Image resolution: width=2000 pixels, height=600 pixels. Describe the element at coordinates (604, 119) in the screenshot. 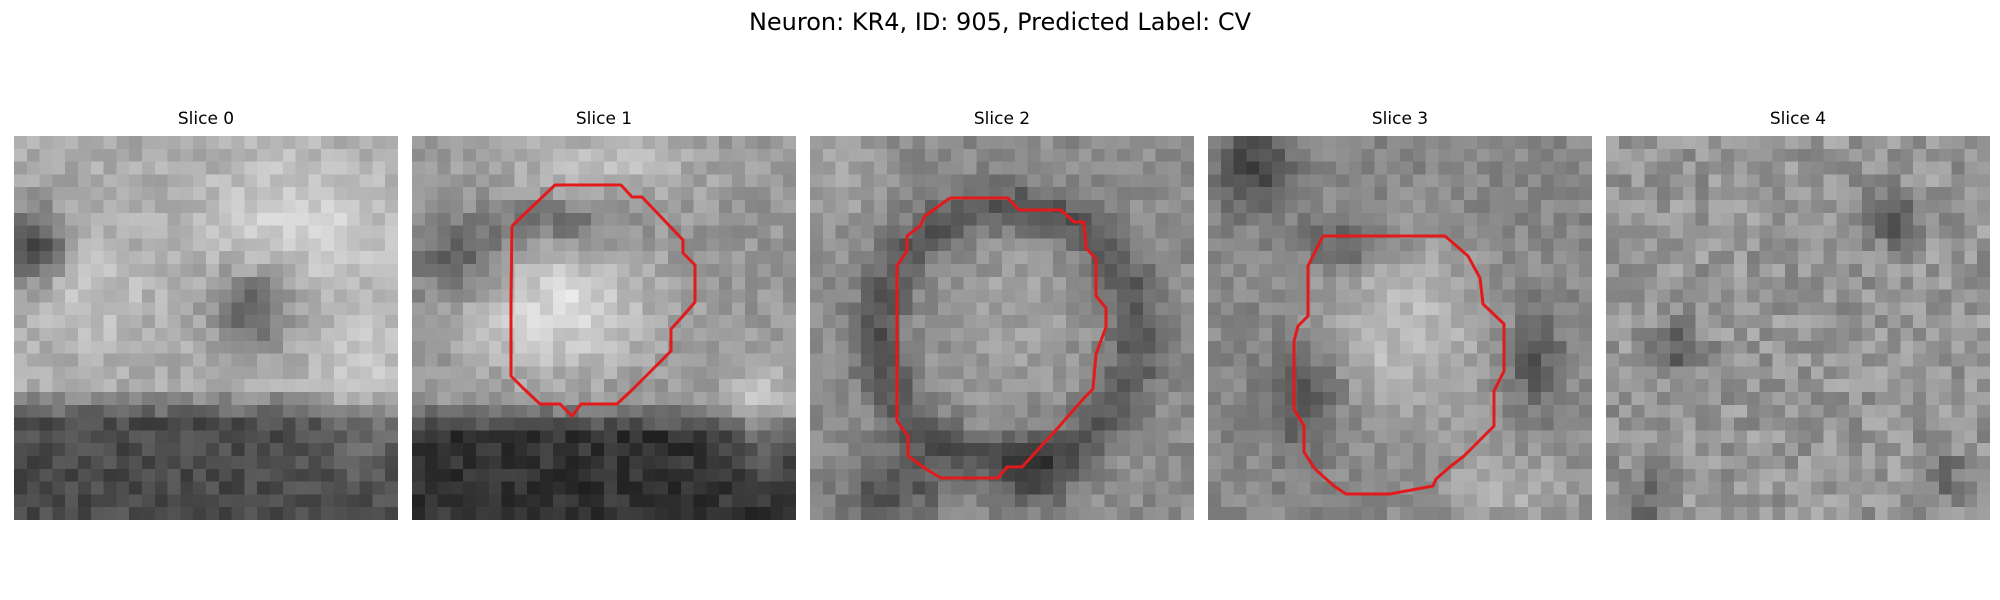

I see `slice-title: Slice 1` at that location.